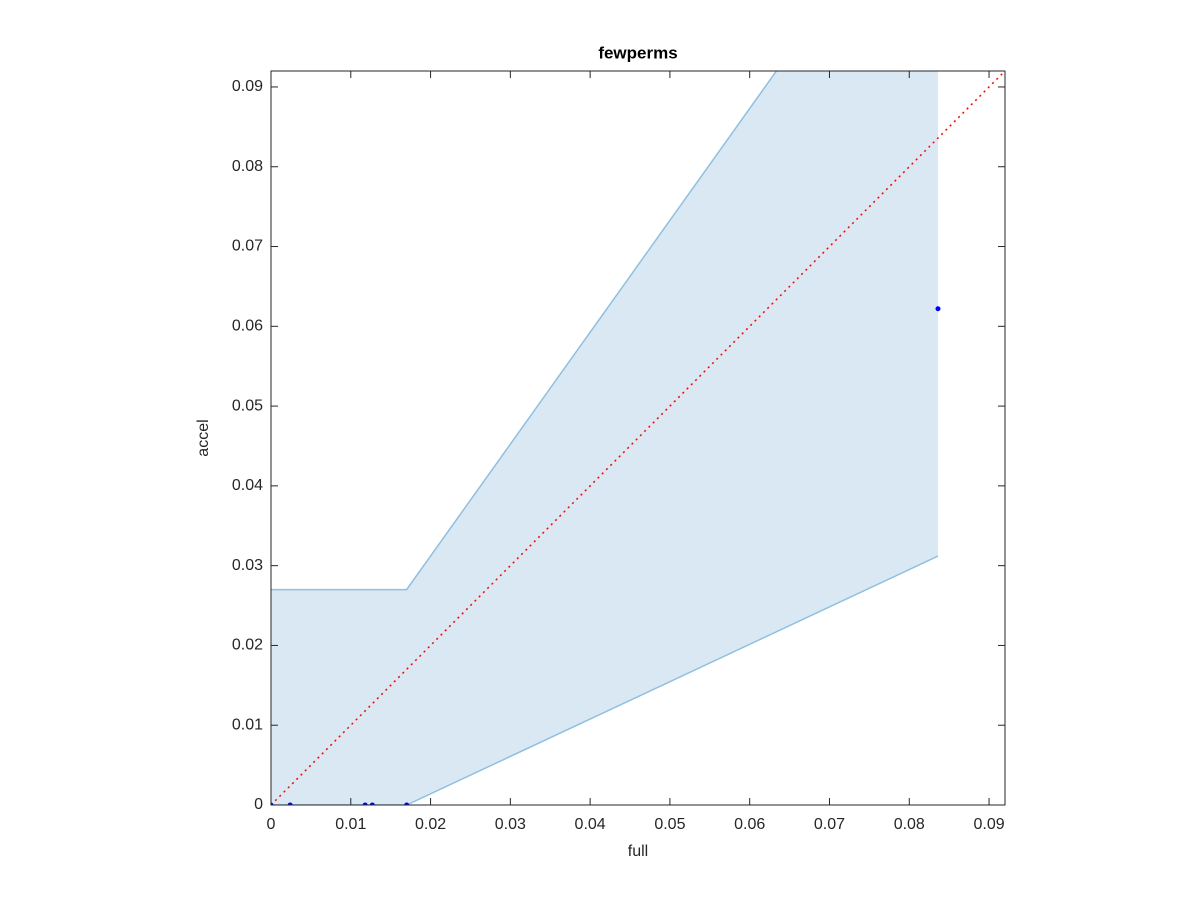  What do you see at coordinates (669, 824) in the screenshot?
I see `x-tick-label: 0.05` at bounding box center [669, 824].